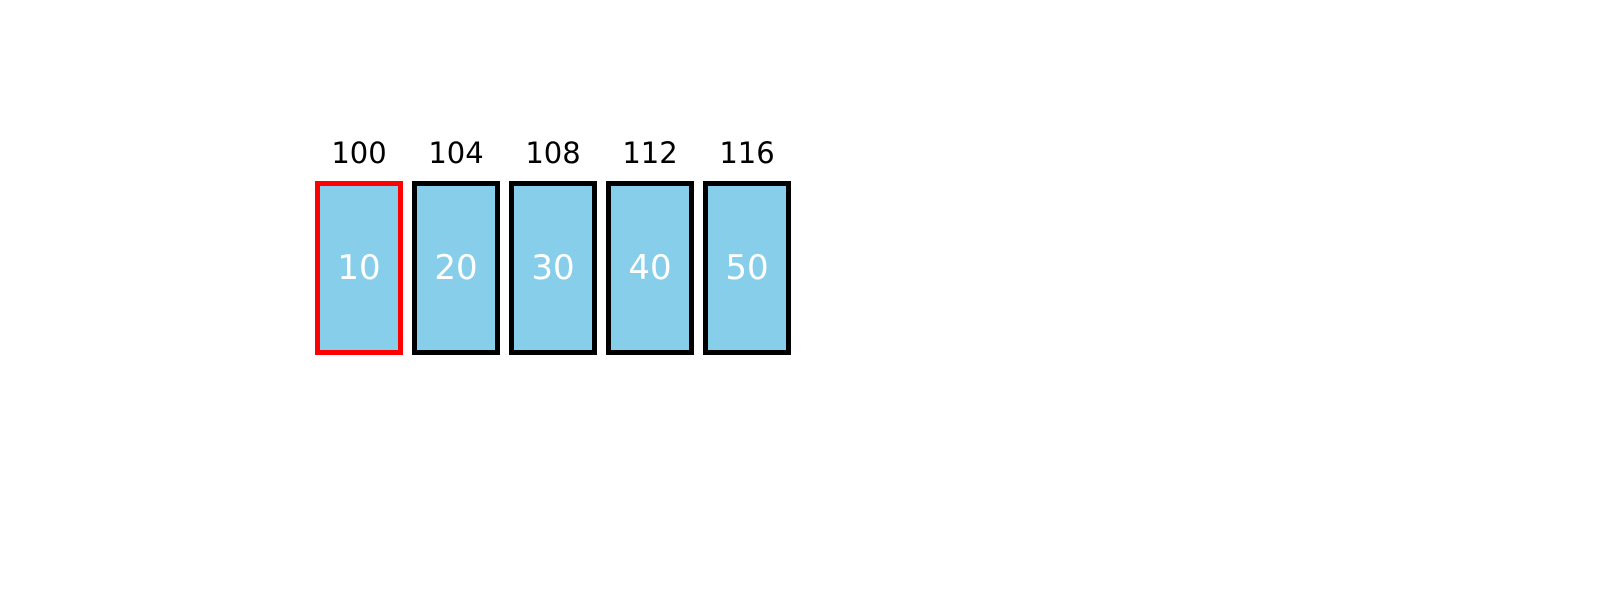 Image resolution: width=1600 pixels, height=600 pixels. I want to click on array-cell-box: 50, so click(747, 268).